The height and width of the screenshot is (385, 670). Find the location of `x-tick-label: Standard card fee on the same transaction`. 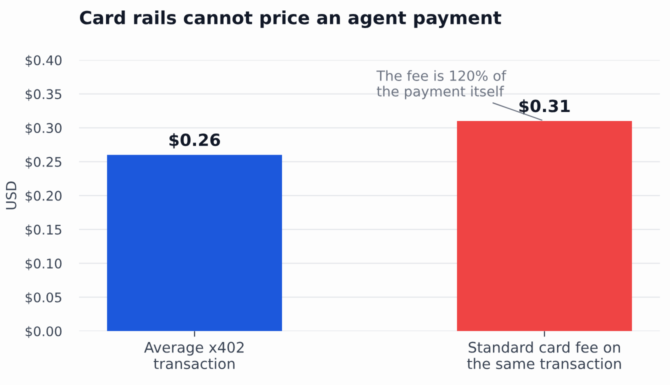

x-tick-label: Standard card fee on the same transaction is located at coordinates (544, 356).